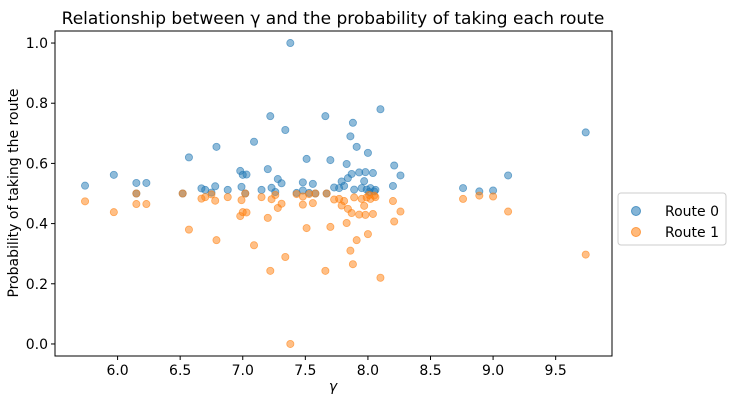 Image resolution: width=731 pixels, height=402 pixels. I want to click on x-tick-label: 6.0, so click(117, 371).